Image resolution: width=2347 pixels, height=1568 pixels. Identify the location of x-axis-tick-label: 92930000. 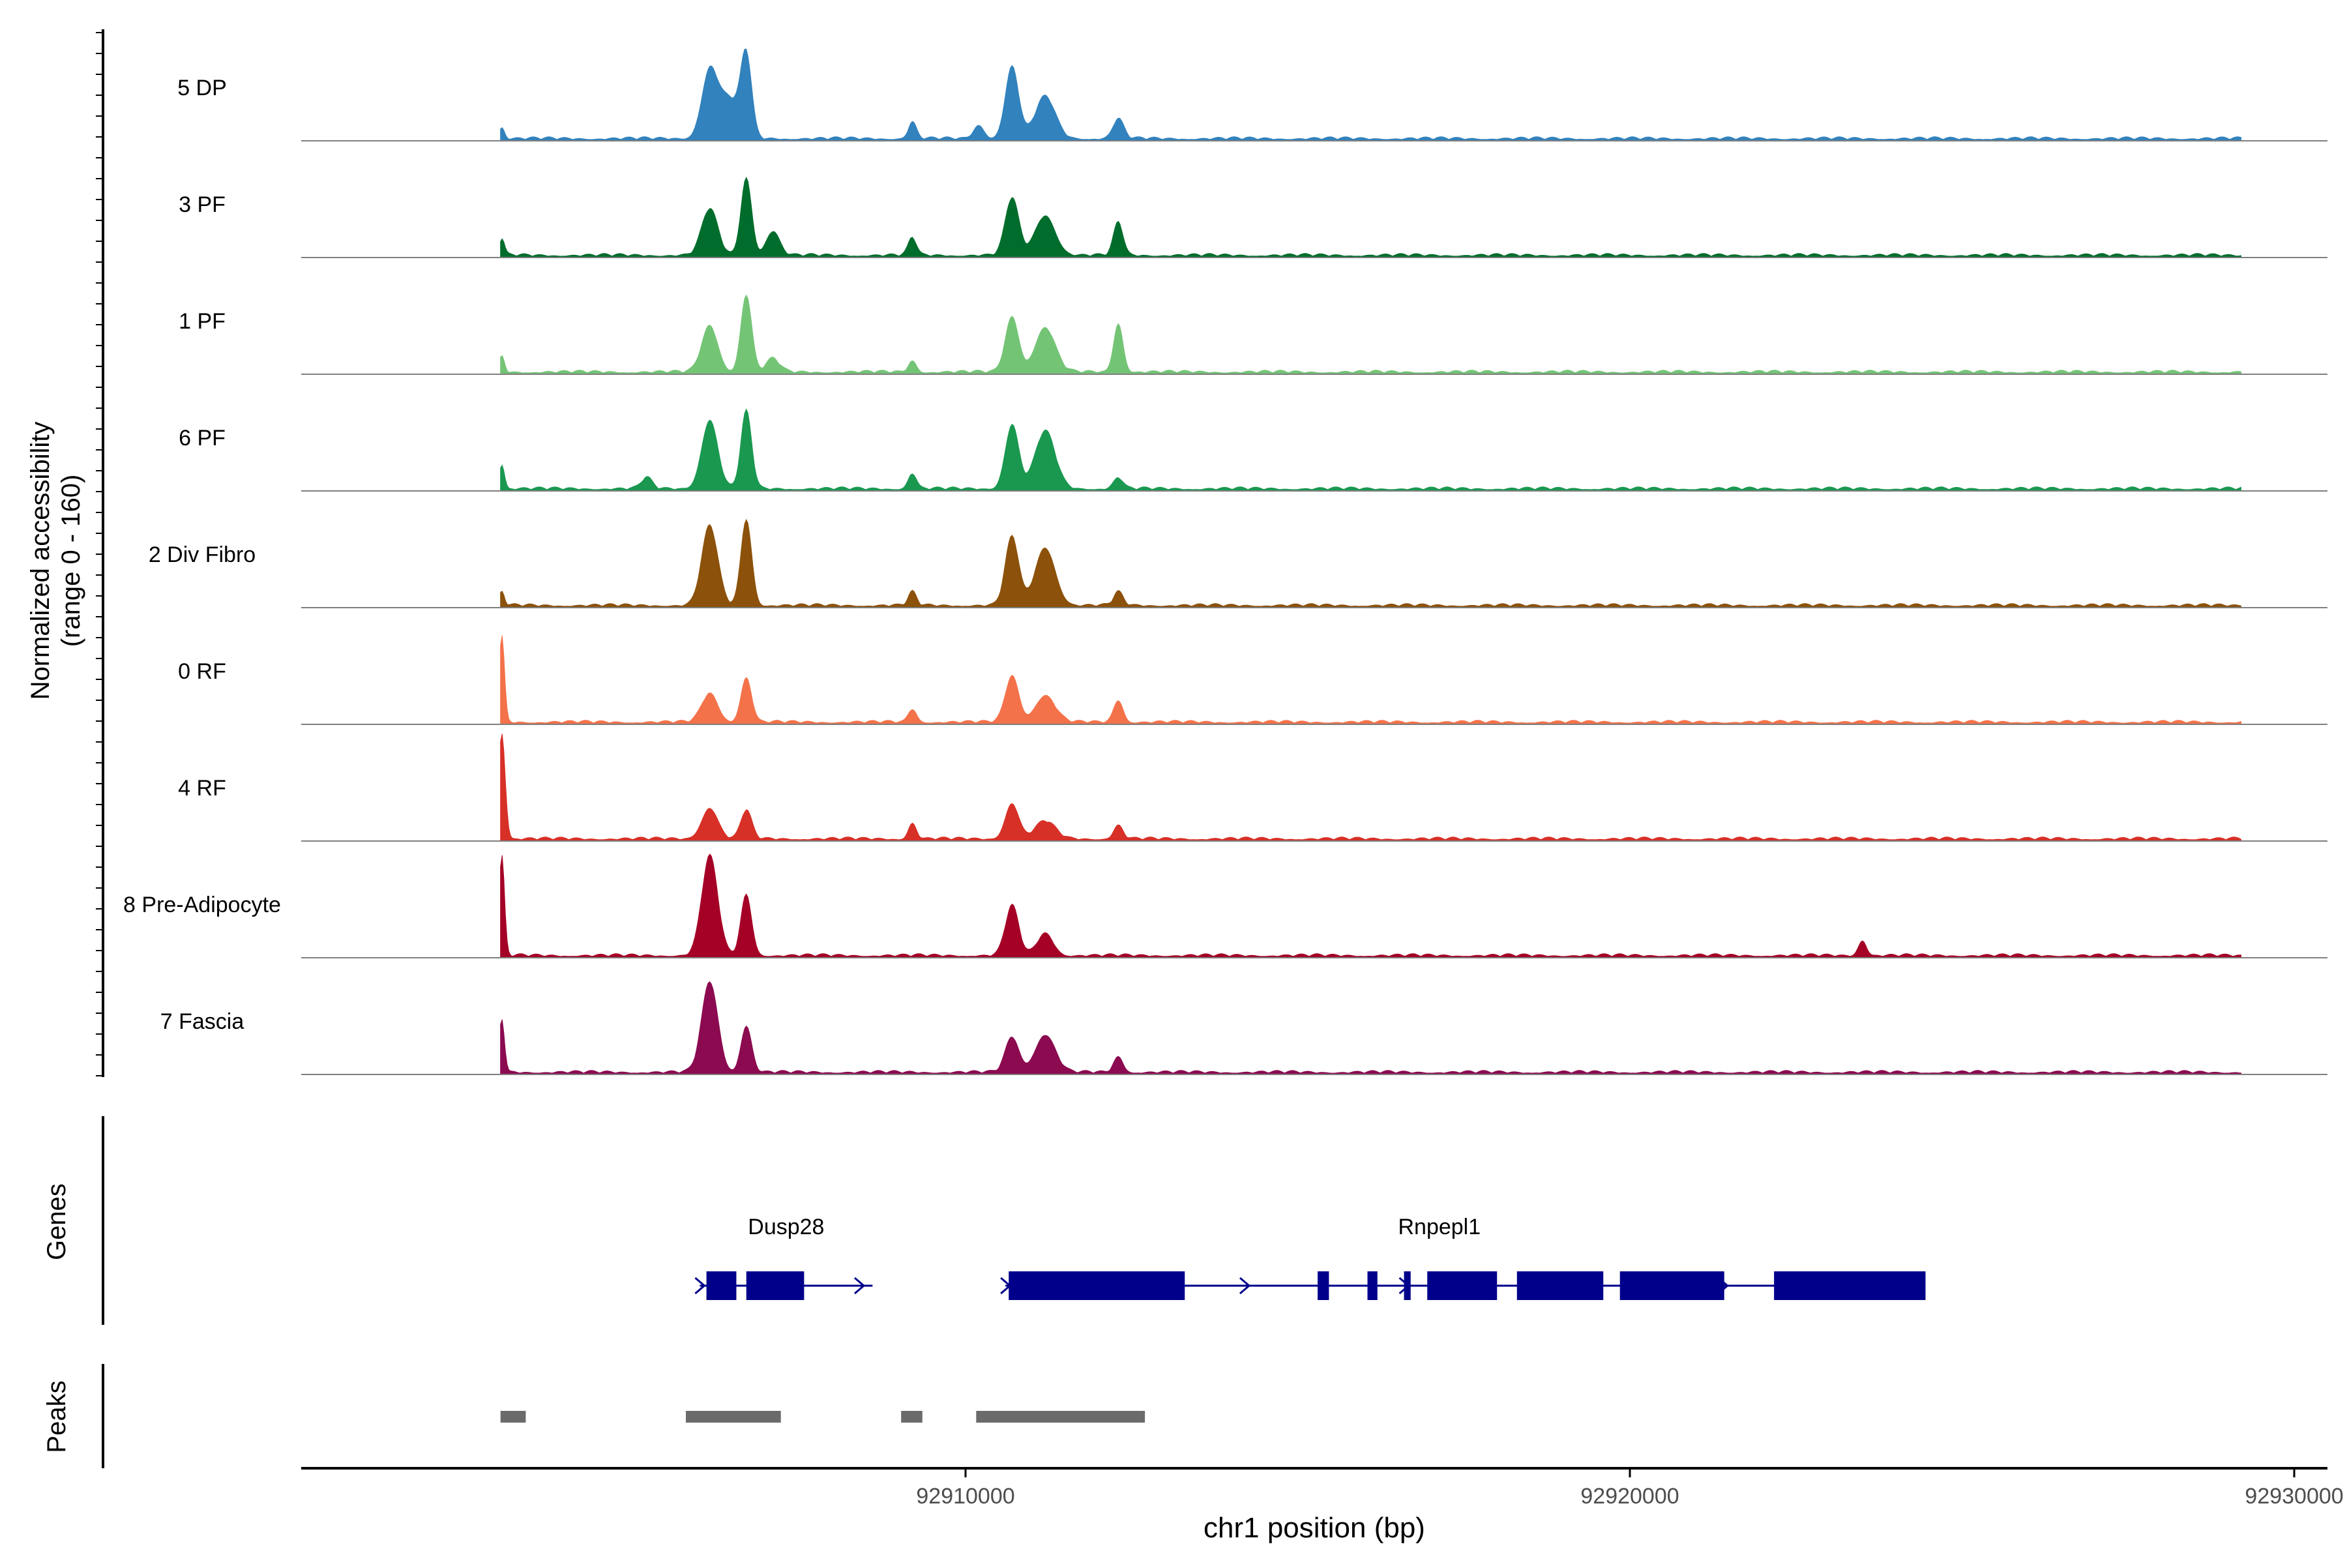
(2294, 1497).